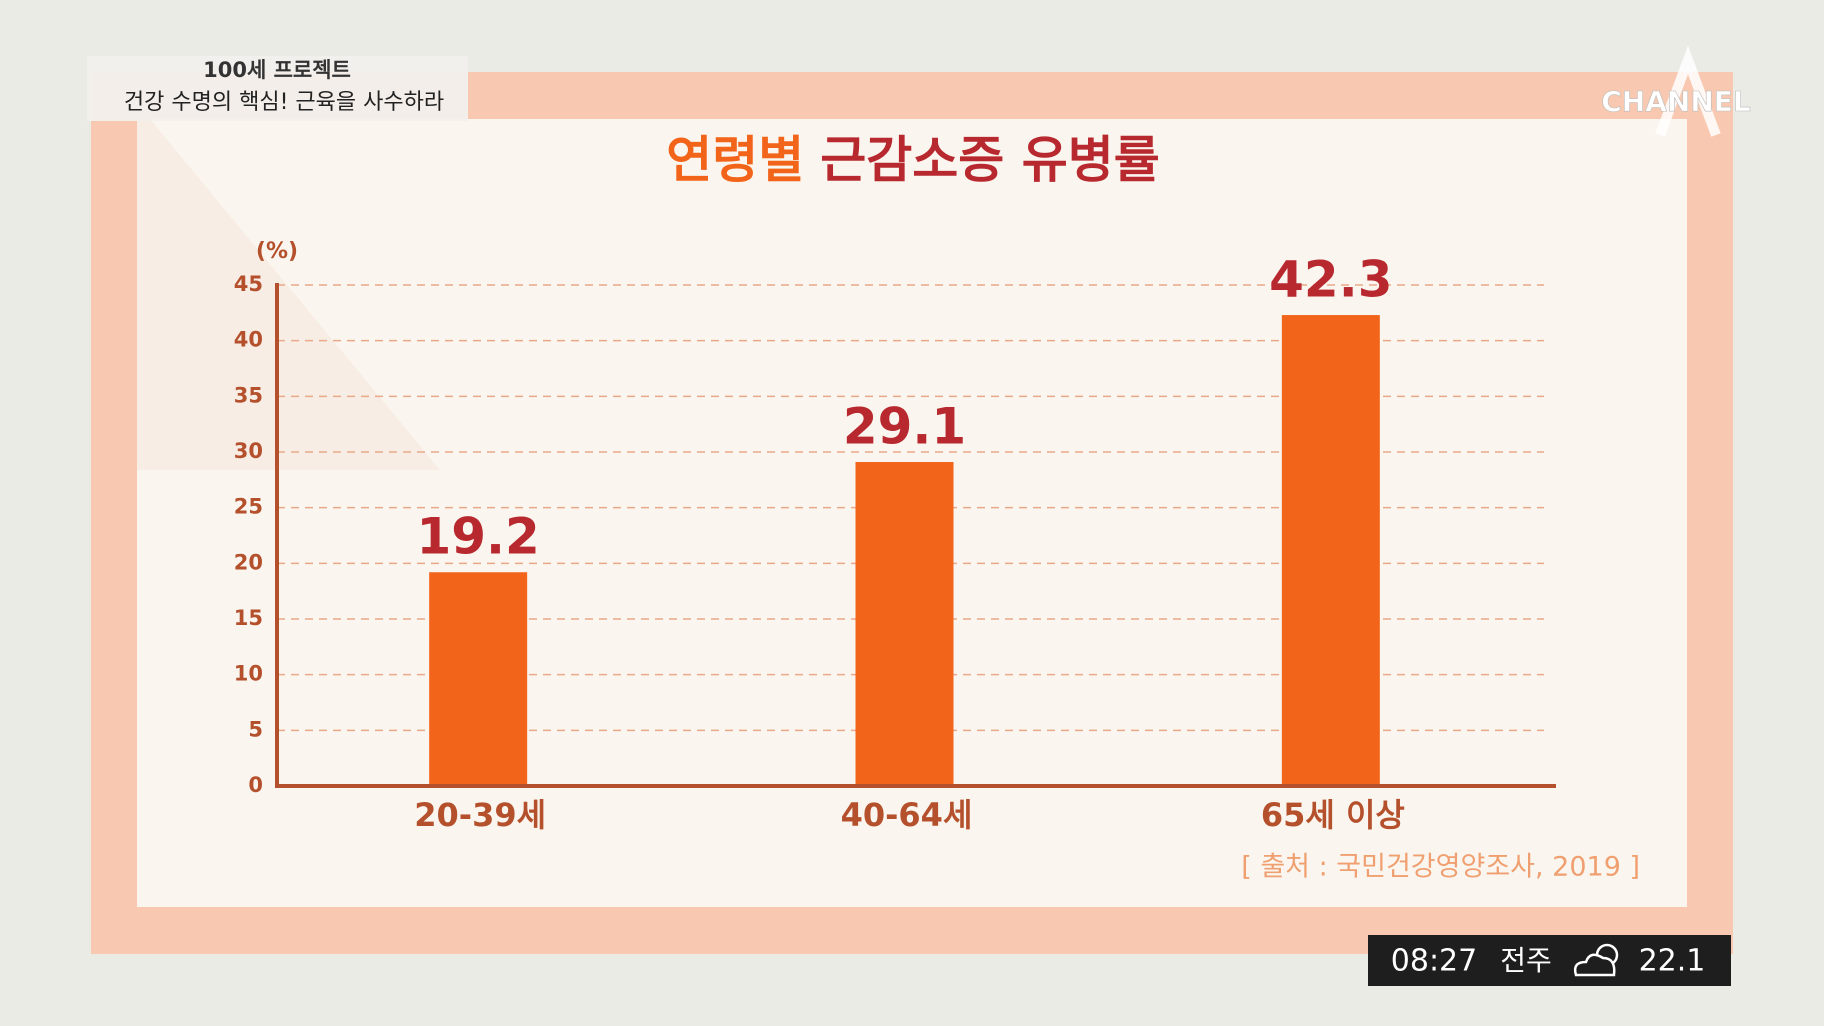  I want to click on logo-mark, so click(1688, 91).